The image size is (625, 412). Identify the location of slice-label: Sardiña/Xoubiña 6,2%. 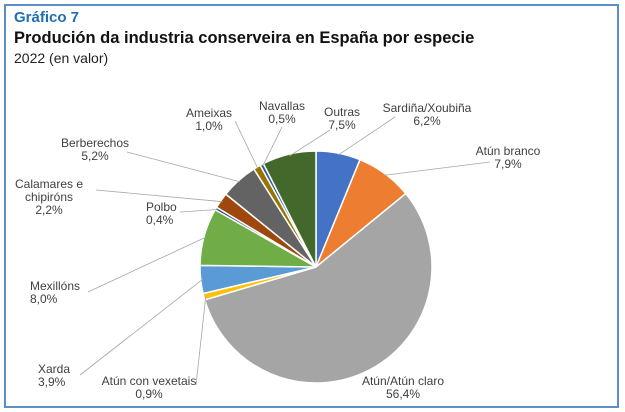
(427, 114).